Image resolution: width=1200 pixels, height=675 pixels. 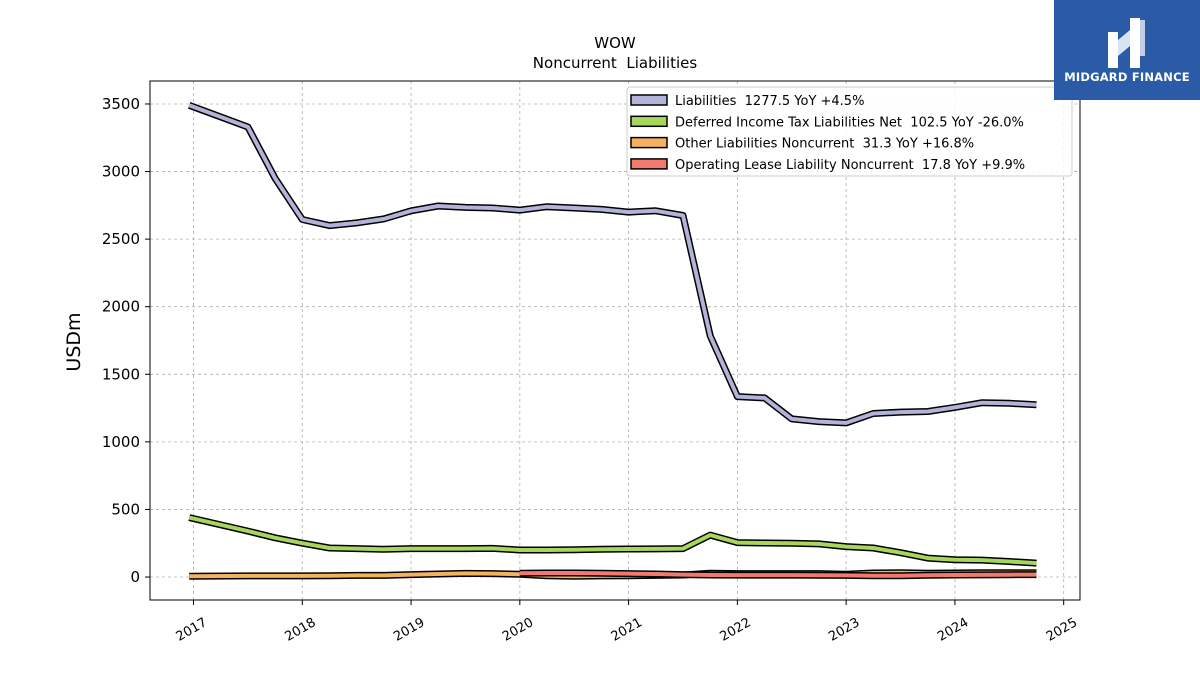 I want to click on x-tick-label: 2025, so click(x=1062, y=630).